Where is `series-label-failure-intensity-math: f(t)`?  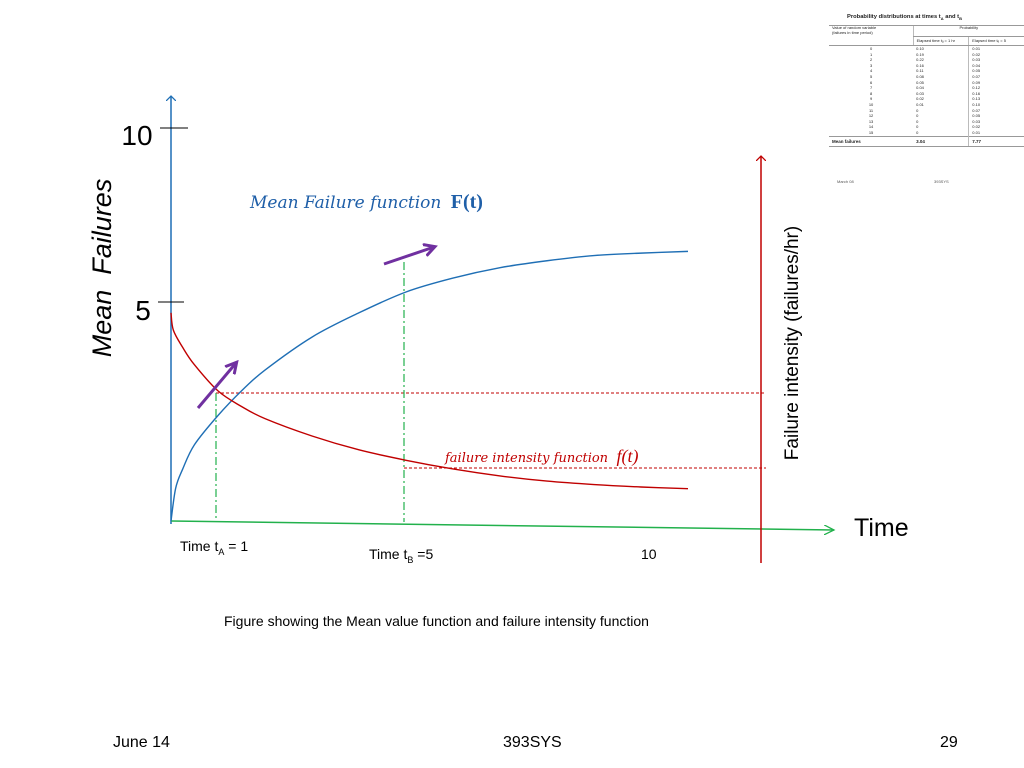
series-label-failure-intensity-math: f(t) is located at coordinates (628, 456).